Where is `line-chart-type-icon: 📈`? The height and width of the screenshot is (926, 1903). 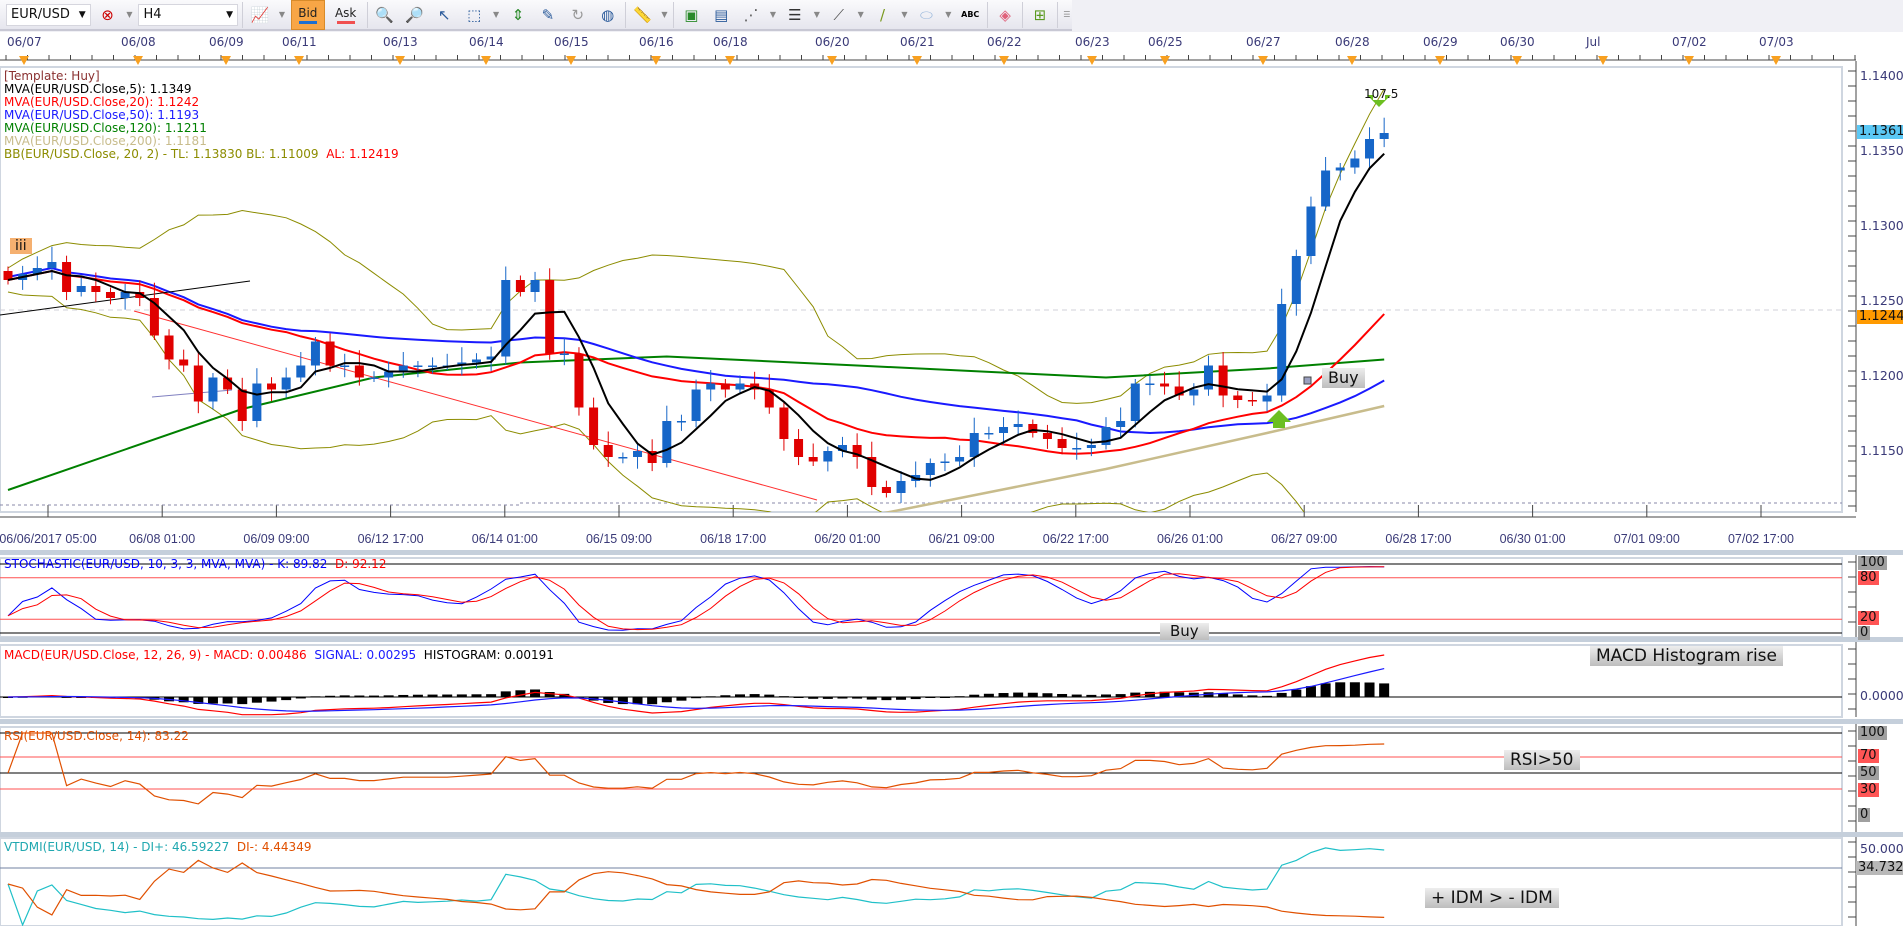
line-chart-type-icon: 📈 is located at coordinates (260, 14).